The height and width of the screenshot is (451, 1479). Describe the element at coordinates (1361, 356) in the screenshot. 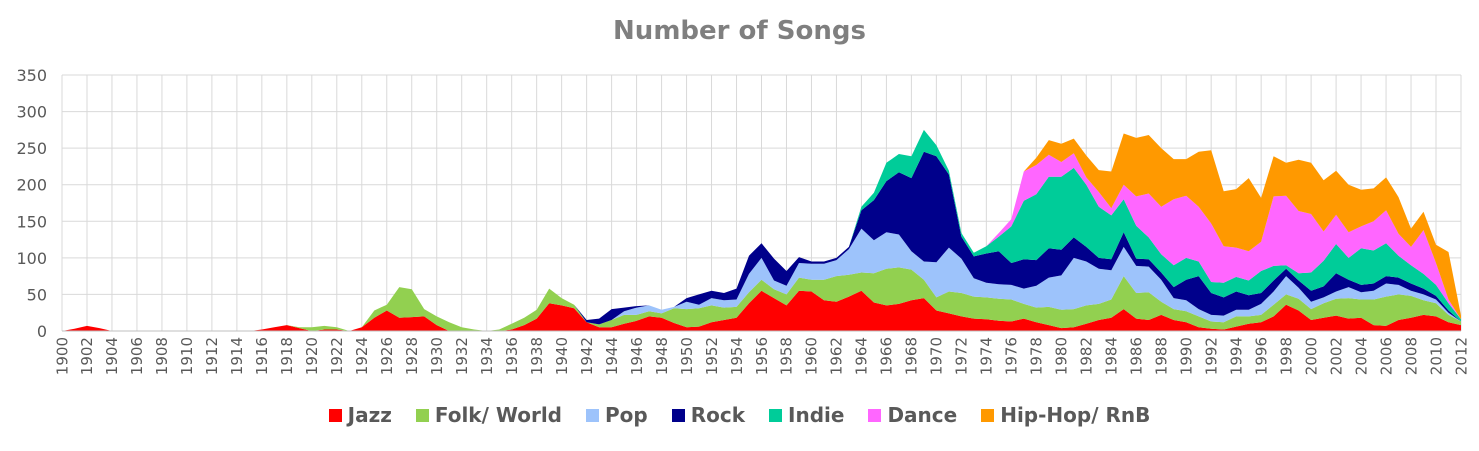

I see `x-tick-label: 2004` at that location.